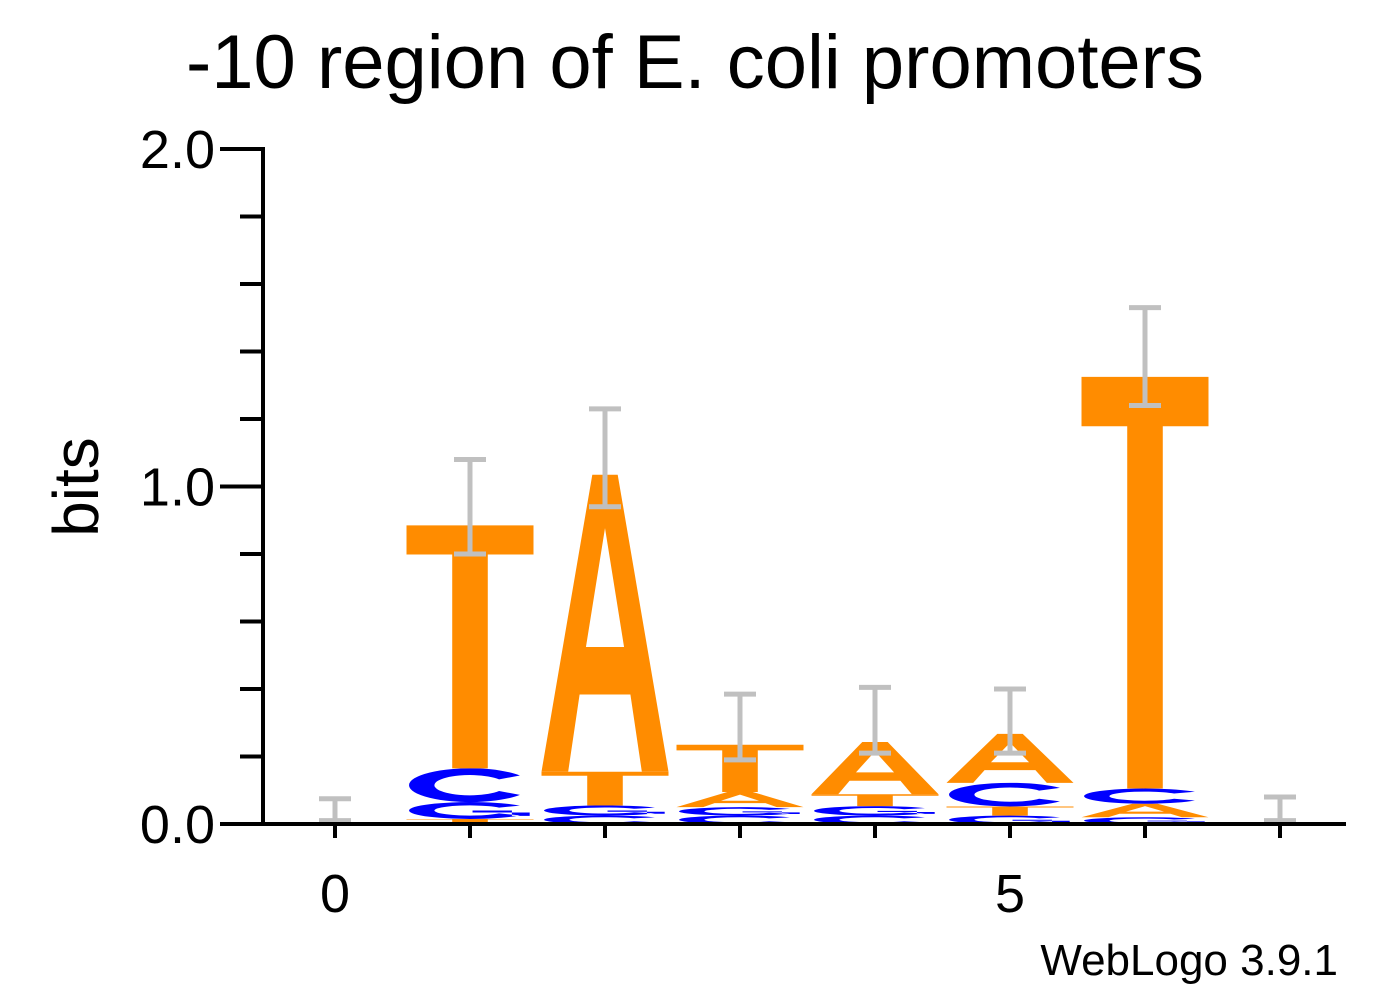 This screenshot has height=992, width=1392. Describe the element at coordinates (695, 62) in the screenshot. I see `chart-title: -10 region of E. coli promoters` at that location.